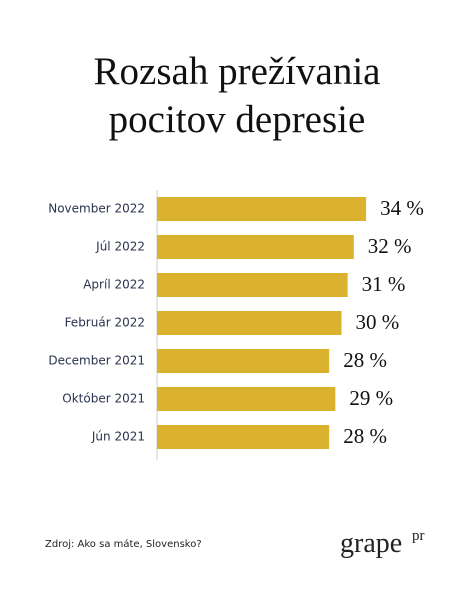 This screenshot has width=474, height=592. What do you see at coordinates (96, 209) in the screenshot?
I see `category-label: November 2022` at bounding box center [96, 209].